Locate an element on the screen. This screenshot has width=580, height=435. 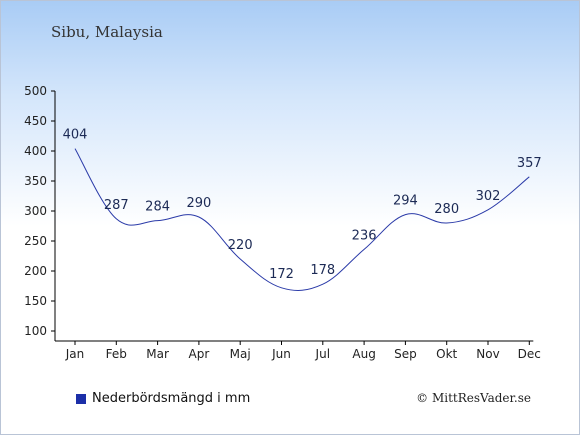
x-tick-label: Nov is located at coordinates (487, 354).